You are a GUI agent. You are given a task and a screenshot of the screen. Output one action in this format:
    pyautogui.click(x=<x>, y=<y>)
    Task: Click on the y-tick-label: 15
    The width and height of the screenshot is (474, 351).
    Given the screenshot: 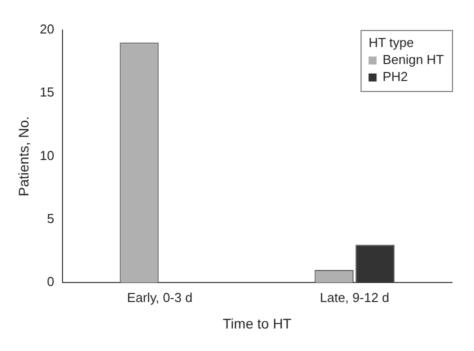 What is the action you would take?
    pyautogui.click(x=47, y=92)
    